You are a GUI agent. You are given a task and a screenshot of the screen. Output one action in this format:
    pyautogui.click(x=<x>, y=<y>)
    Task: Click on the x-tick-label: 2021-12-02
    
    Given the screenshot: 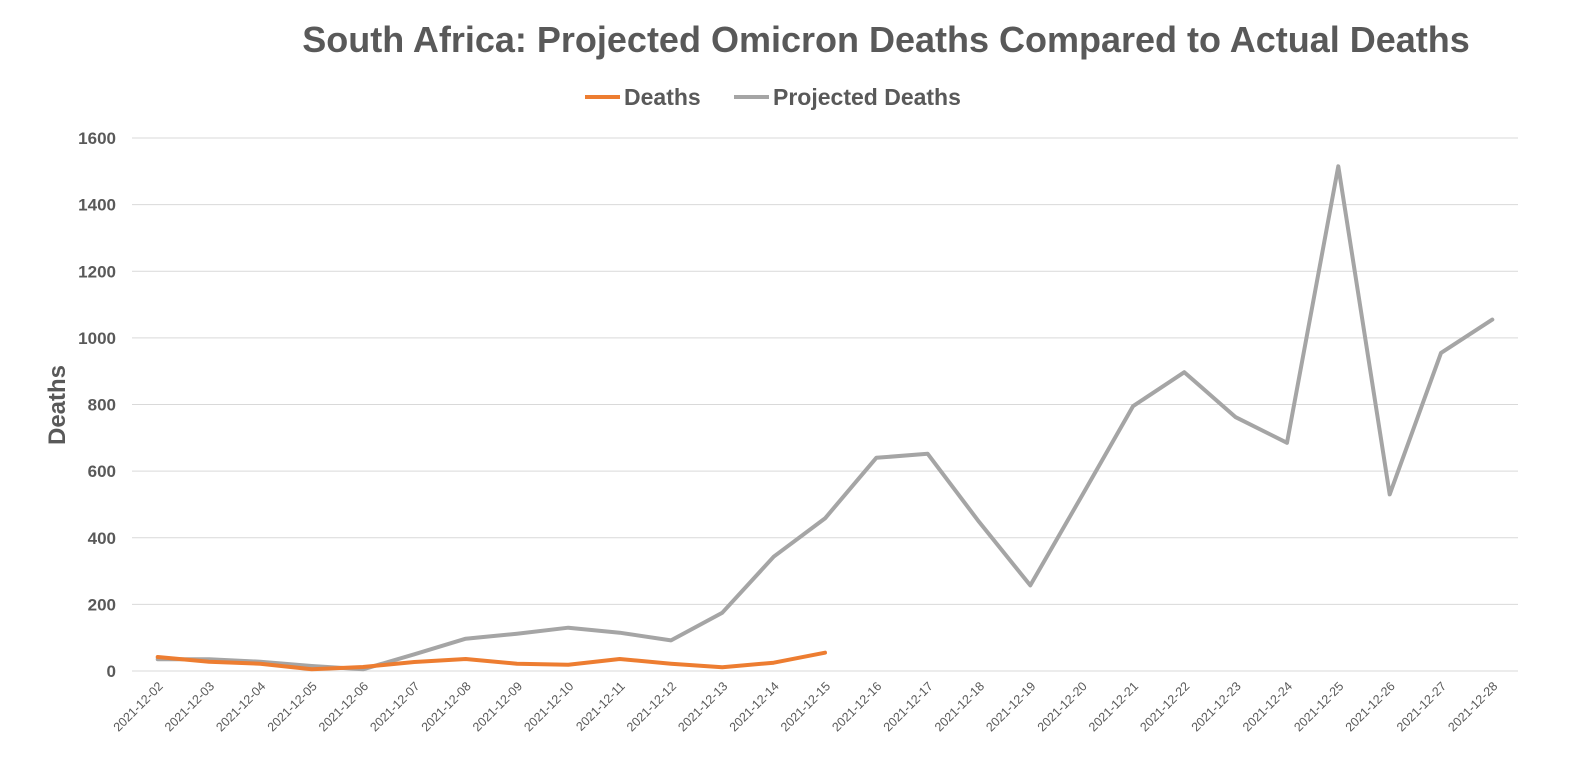 What is the action you would take?
    pyautogui.click(x=138, y=706)
    